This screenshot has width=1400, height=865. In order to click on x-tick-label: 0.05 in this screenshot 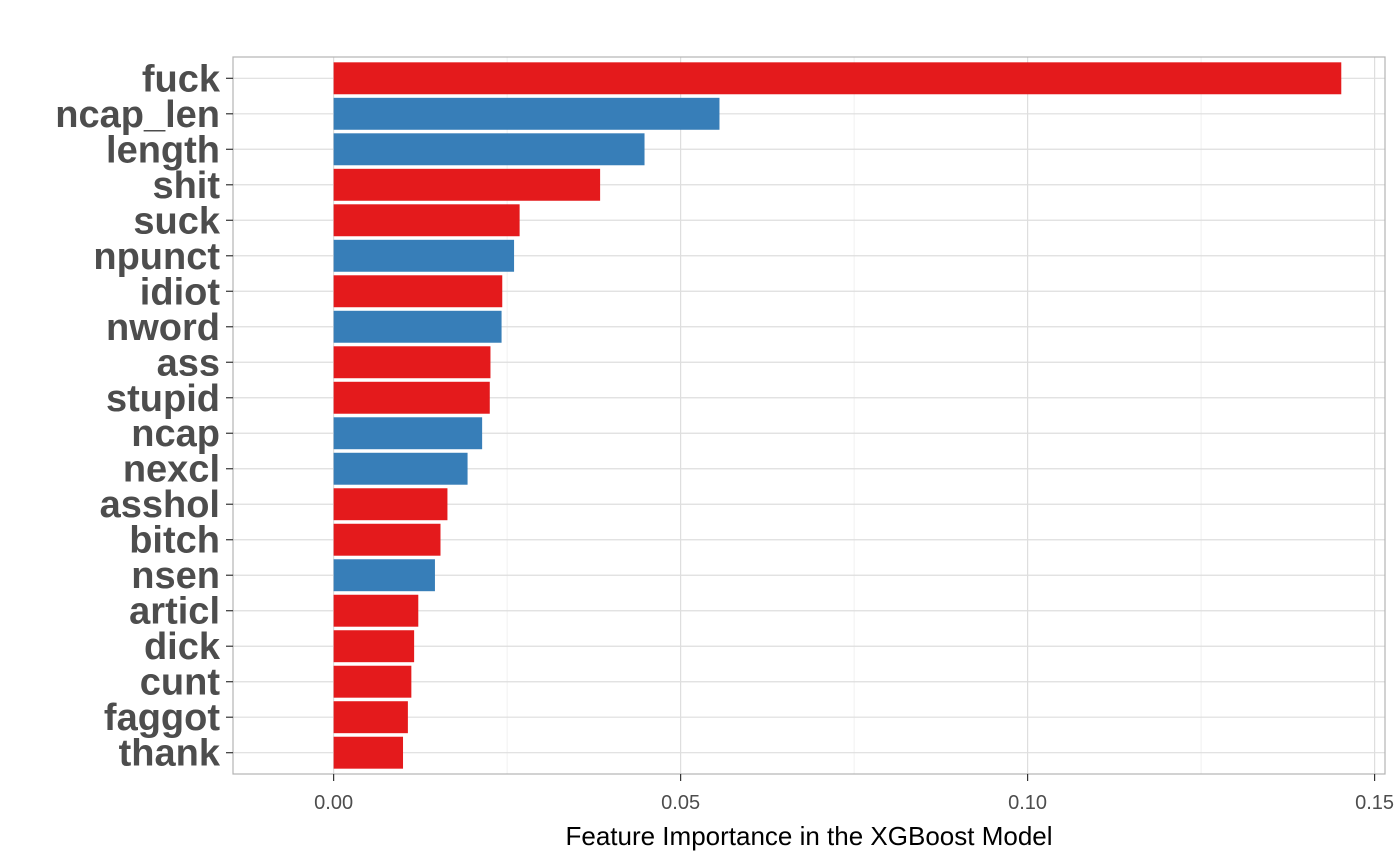, I will do `click(680, 803)`.